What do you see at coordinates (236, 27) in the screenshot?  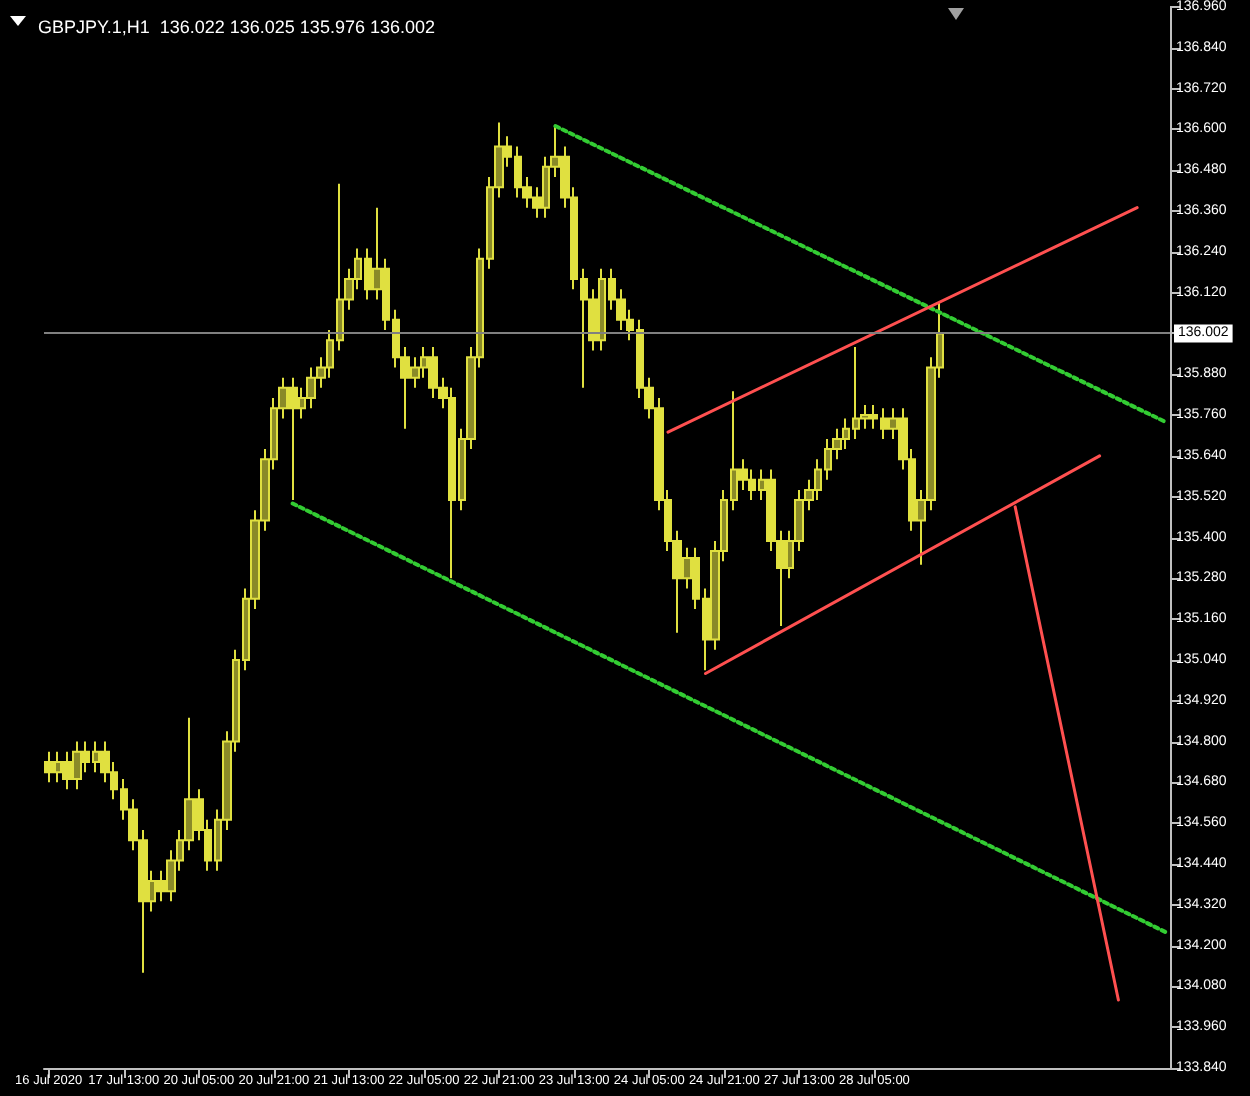 I see `text: GBPJPY.1,H1 136.022 136.025 135.976 136.002` at bounding box center [236, 27].